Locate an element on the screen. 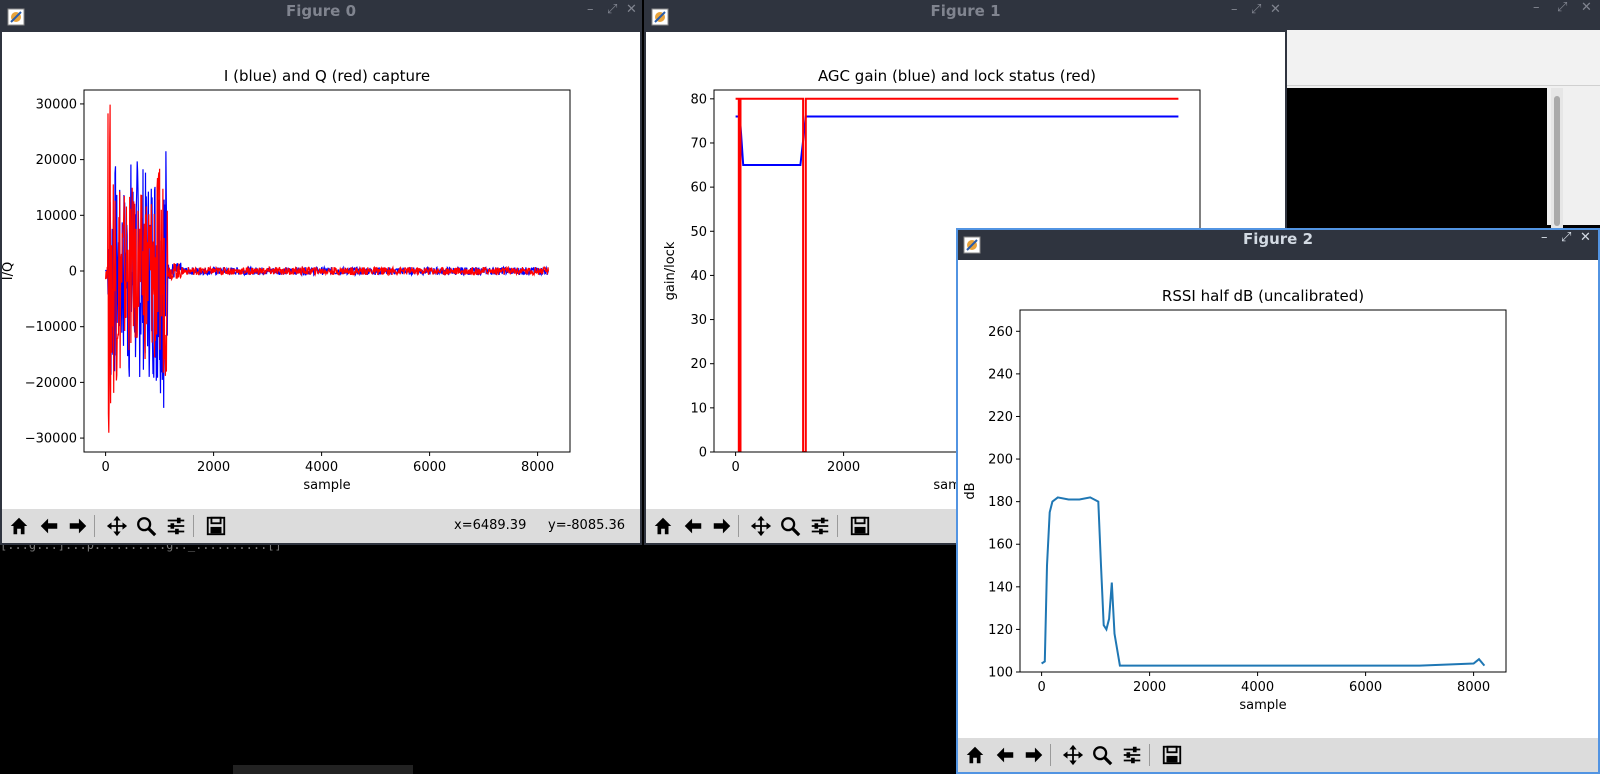 Image resolution: width=1600 pixels, height=774 pixels. y-tick-label: 180 is located at coordinates (1000, 502).